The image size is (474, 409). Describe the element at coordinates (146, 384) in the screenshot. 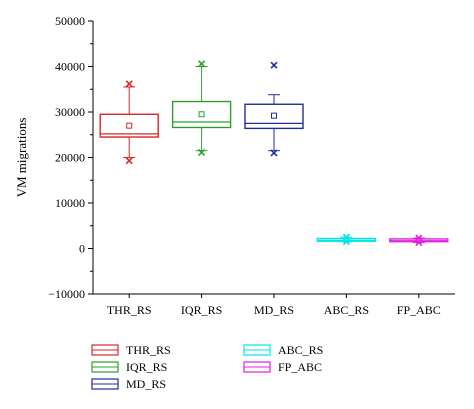

I see `legend-label: MD_RS` at that location.